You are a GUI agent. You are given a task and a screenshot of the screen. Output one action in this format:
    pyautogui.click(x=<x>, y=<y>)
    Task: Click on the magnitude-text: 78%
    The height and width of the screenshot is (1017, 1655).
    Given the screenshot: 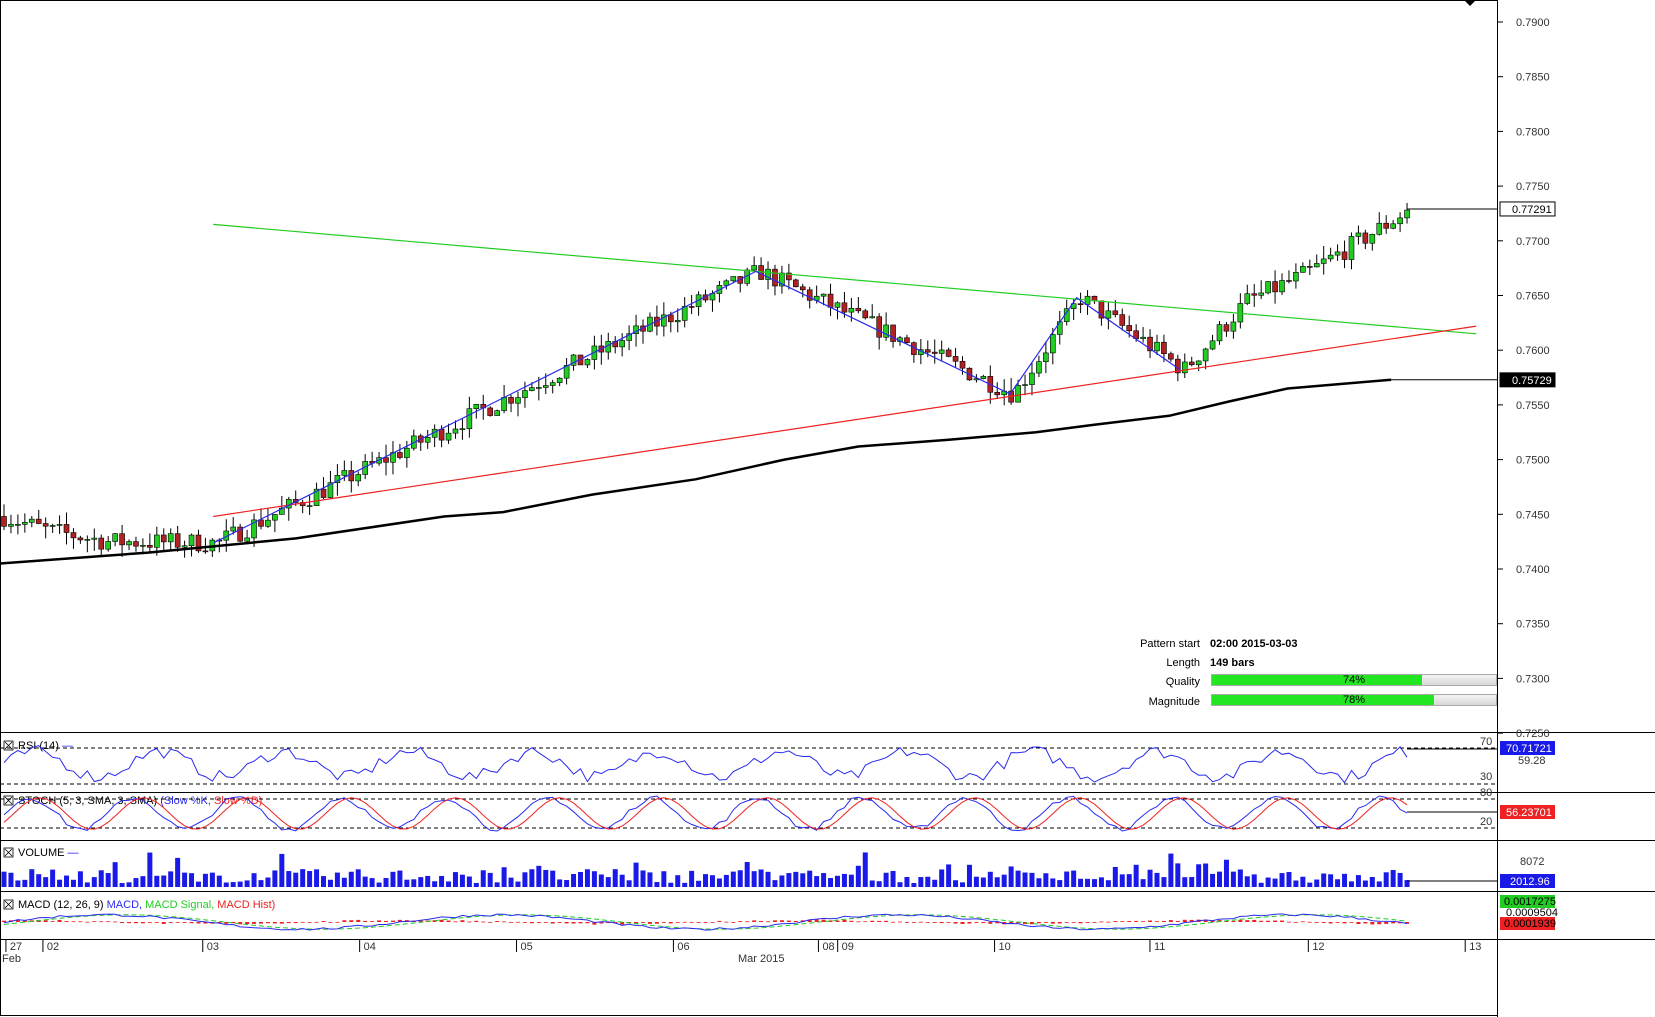 What is the action you would take?
    pyautogui.click(x=1354, y=700)
    